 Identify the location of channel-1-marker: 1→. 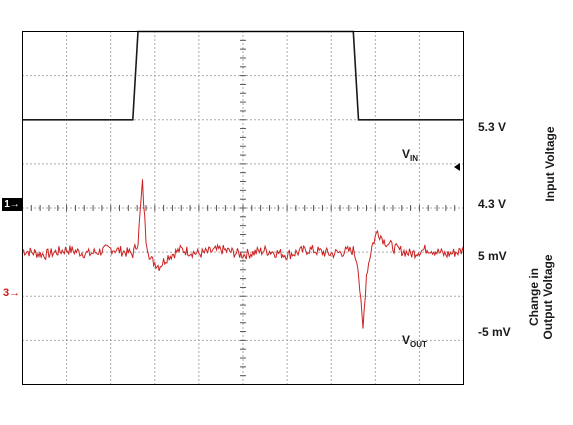
(12, 204).